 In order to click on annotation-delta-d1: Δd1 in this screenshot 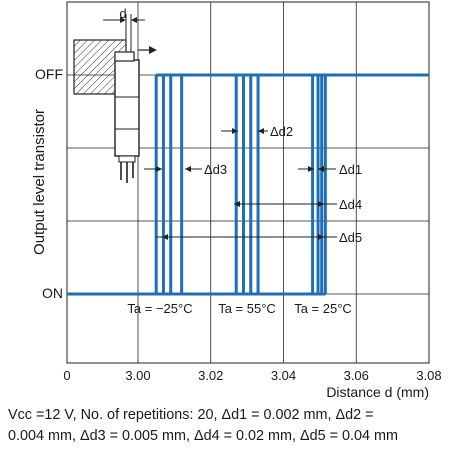, I will do `click(350, 169)`.